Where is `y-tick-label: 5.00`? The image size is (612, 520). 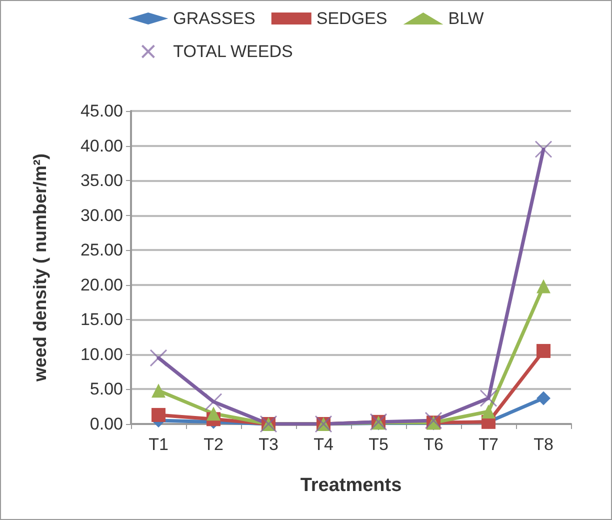
y-tick-label: 5.00 is located at coordinates (106, 389).